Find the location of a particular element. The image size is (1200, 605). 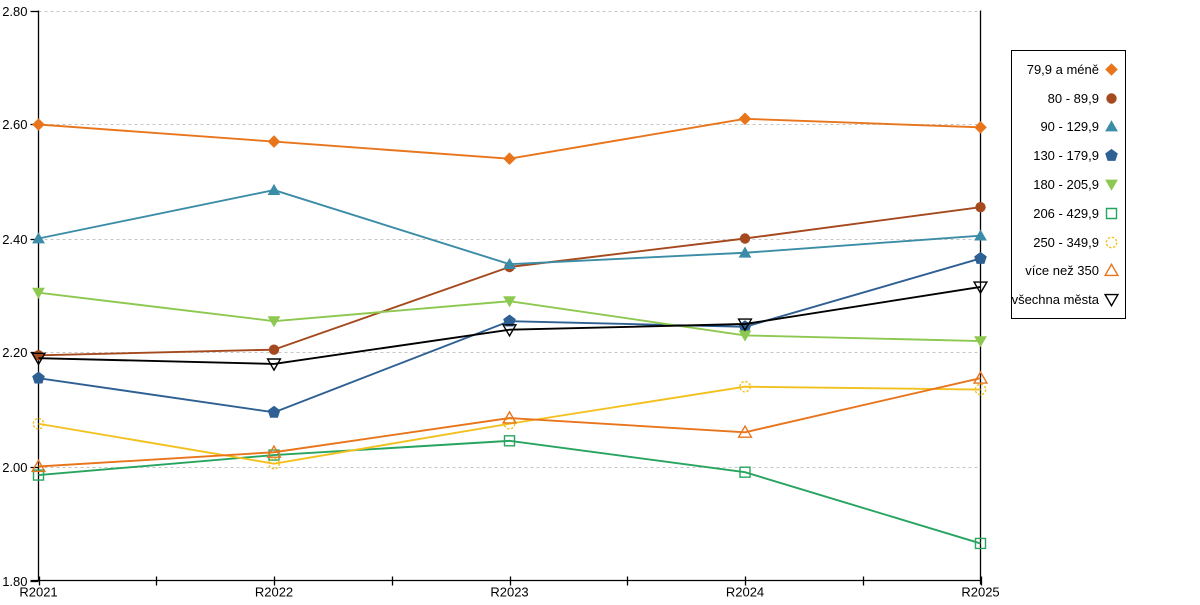

legend-item: více než 350 is located at coordinates (1067, 270).